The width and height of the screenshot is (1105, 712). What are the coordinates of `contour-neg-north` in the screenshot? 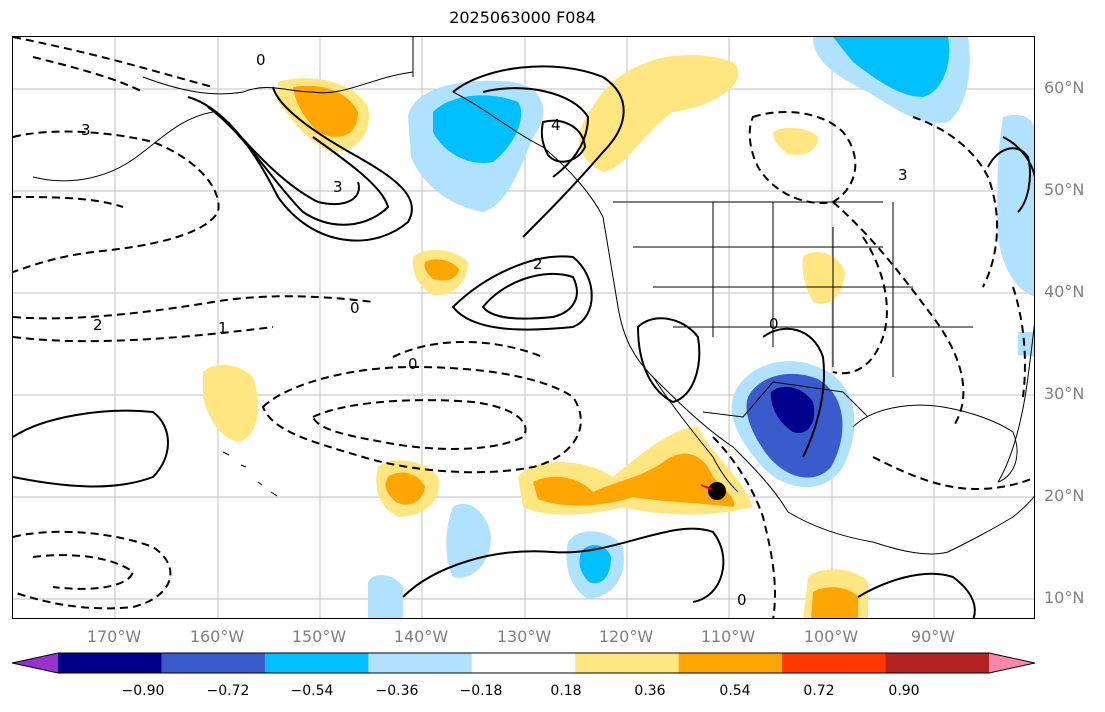 It's located at (113, 65).